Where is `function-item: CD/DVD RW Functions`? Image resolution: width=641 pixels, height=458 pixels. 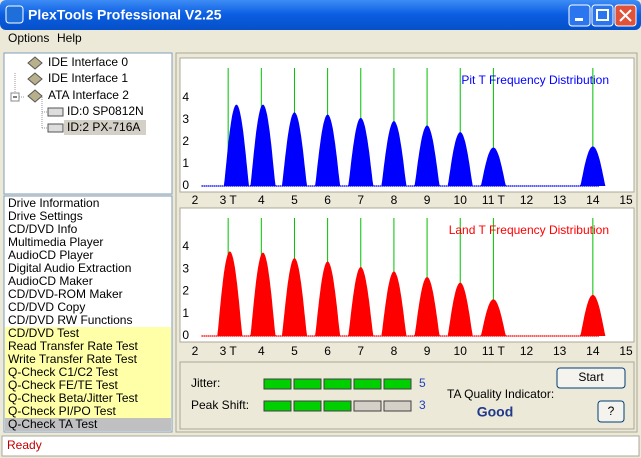
function-item: CD/DVD RW Functions is located at coordinates (70, 320).